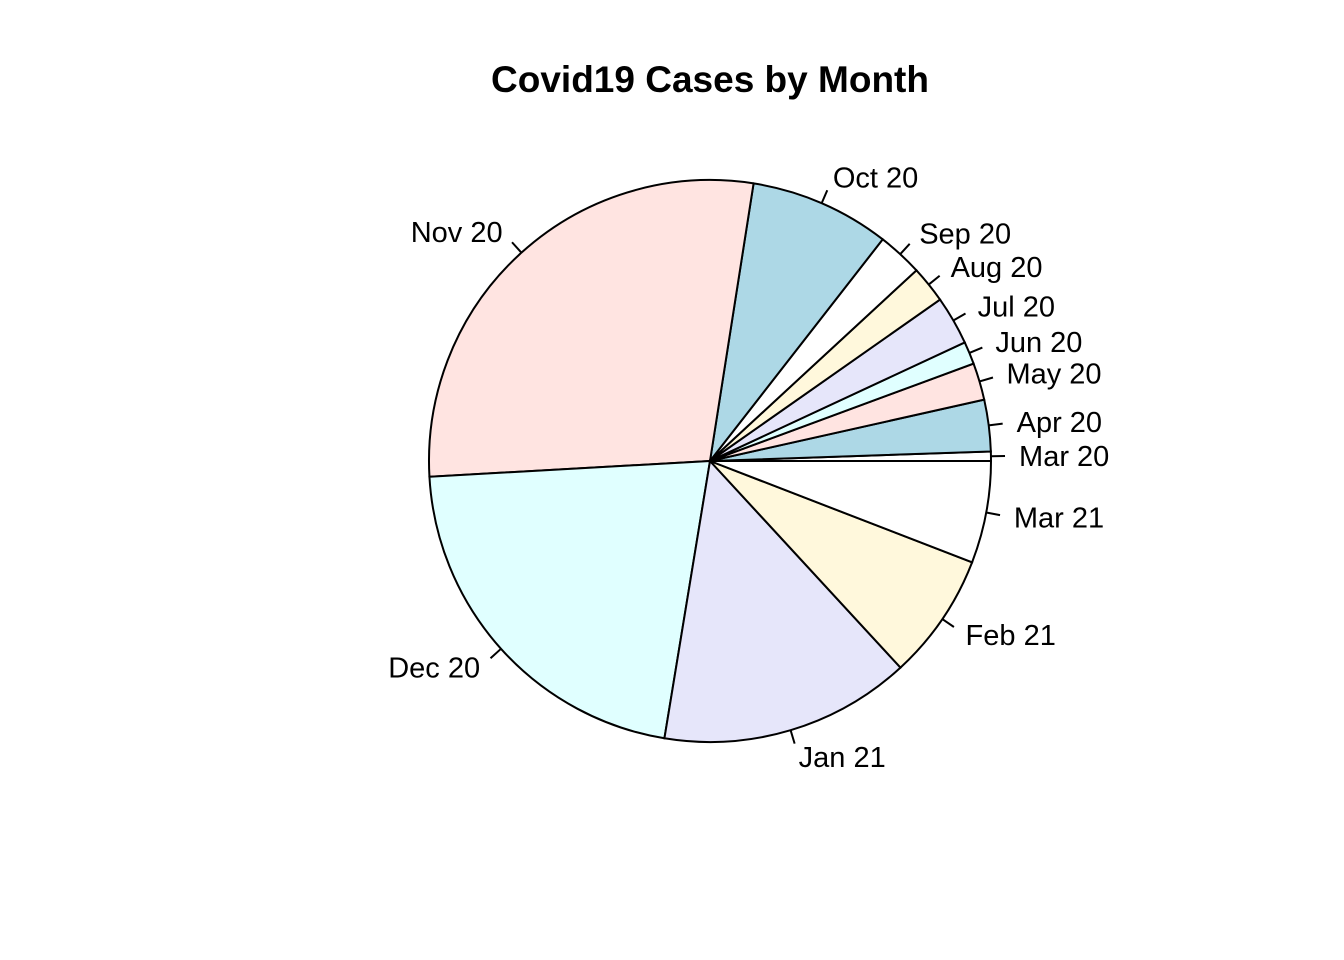 The height and width of the screenshot is (960, 1344). Describe the element at coordinates (875, 178) in the screenshot. I see `pie-label-oct-20: Oct 20` at that location.